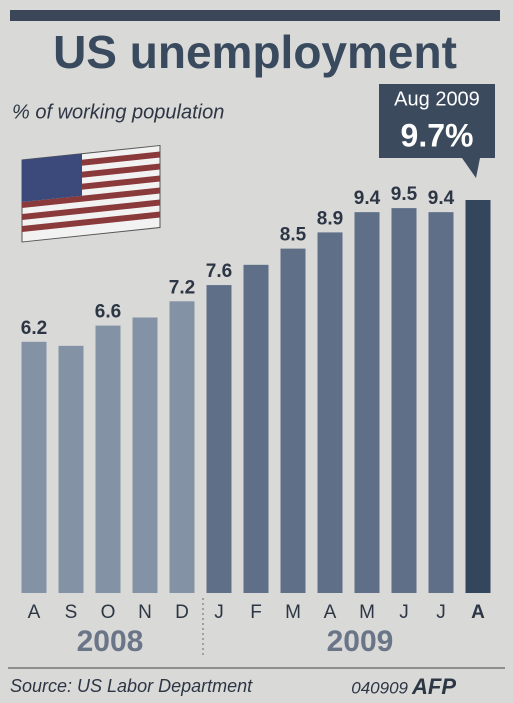  Describe the element at coordinates (34, 328) in the screenshot. I see `value-label: 6.2` at that location.